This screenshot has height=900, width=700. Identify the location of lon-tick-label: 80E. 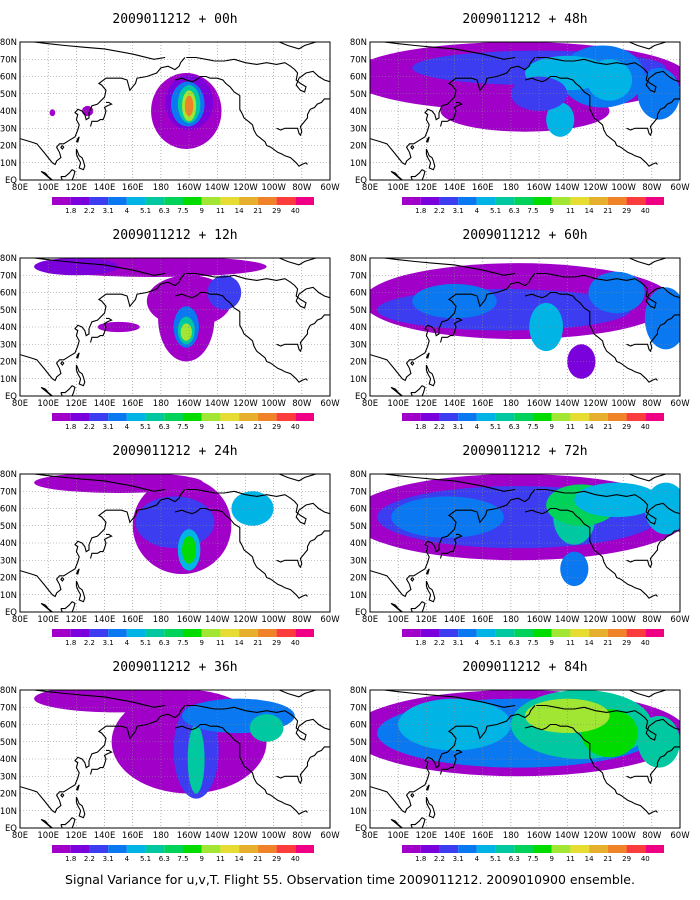
(20, 404).